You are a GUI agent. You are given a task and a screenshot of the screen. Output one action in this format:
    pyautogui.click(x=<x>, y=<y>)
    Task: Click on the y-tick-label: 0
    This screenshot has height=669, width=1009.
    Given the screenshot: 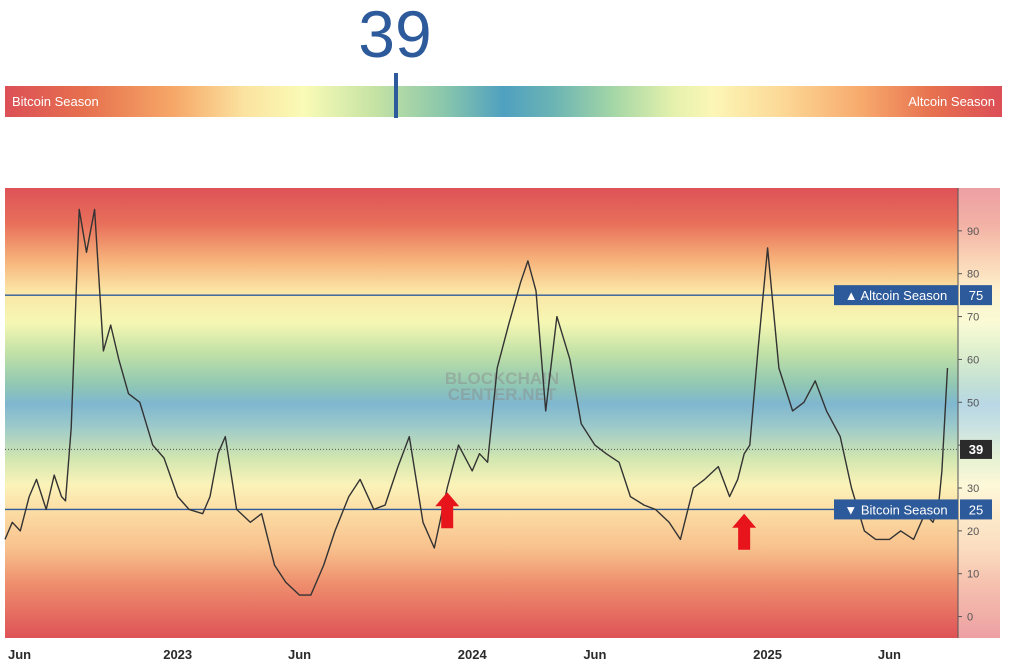 What is the action you would take?
    pyautogui.click(x=970, y=618)
    